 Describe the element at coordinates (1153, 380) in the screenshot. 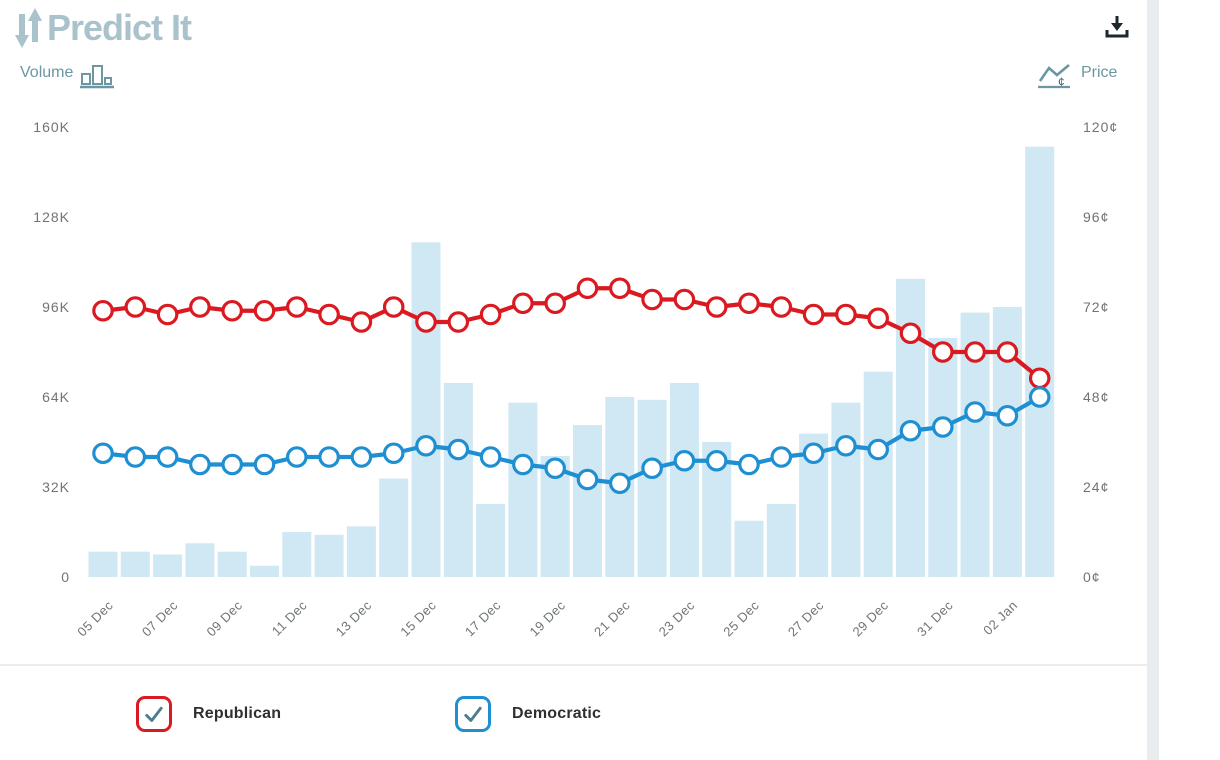

I see `scrollbar` at that location.